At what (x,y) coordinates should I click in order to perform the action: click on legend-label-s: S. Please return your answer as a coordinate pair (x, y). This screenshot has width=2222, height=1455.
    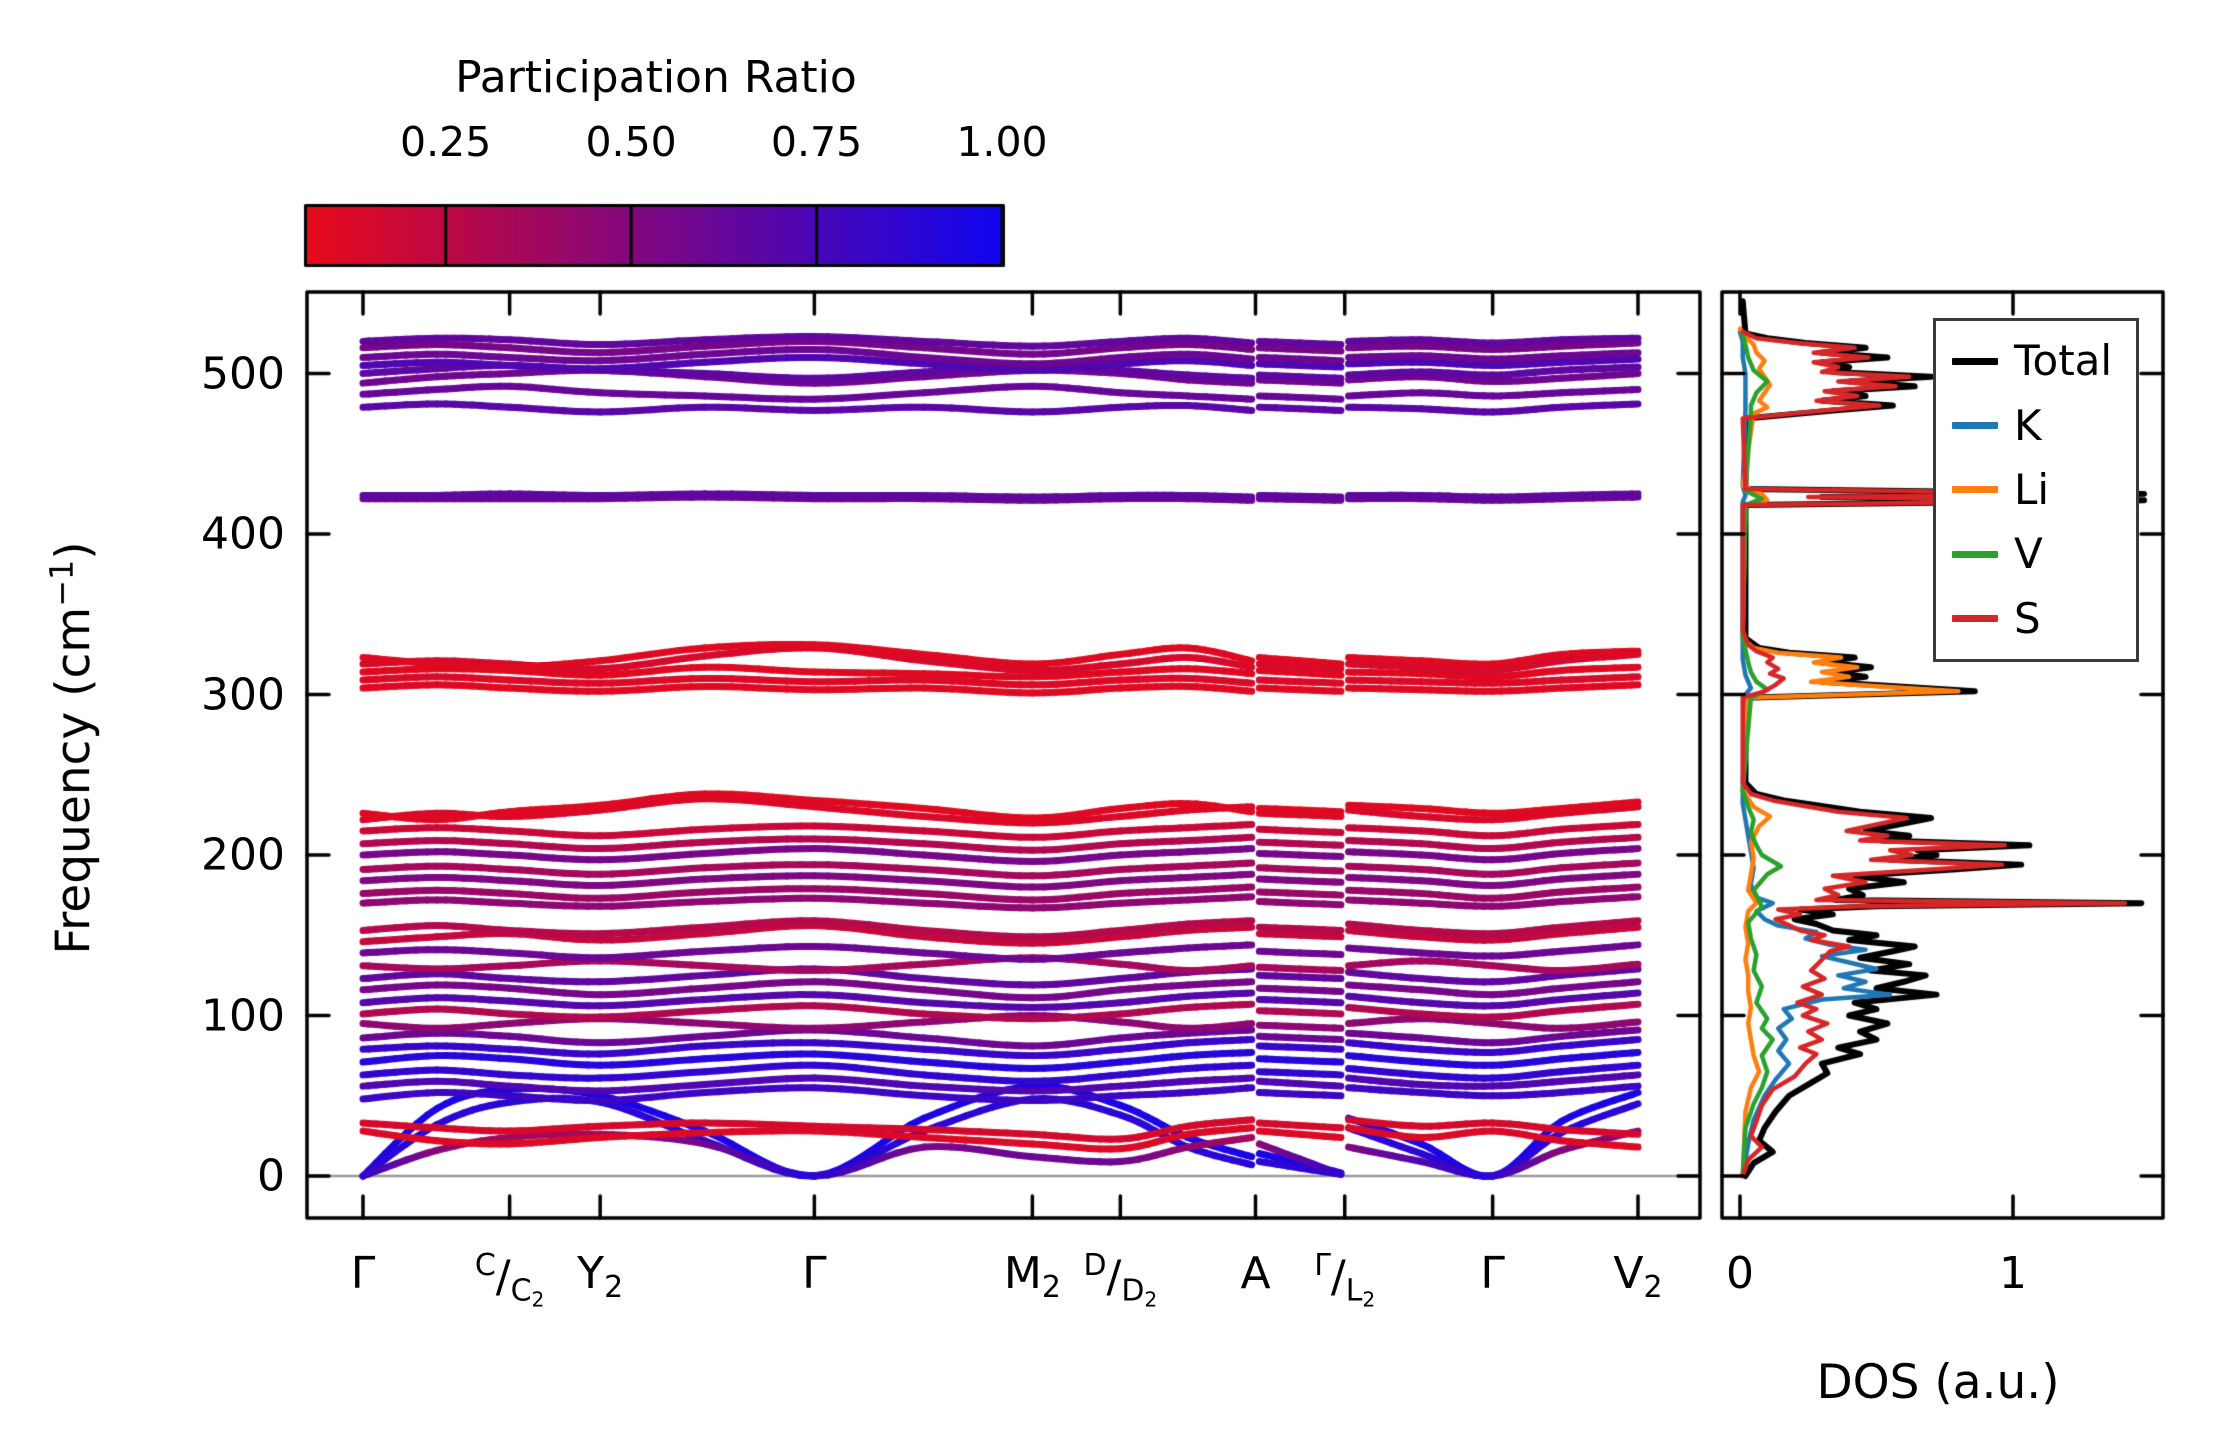
    Looking at the image, I should click on (2027, 618).